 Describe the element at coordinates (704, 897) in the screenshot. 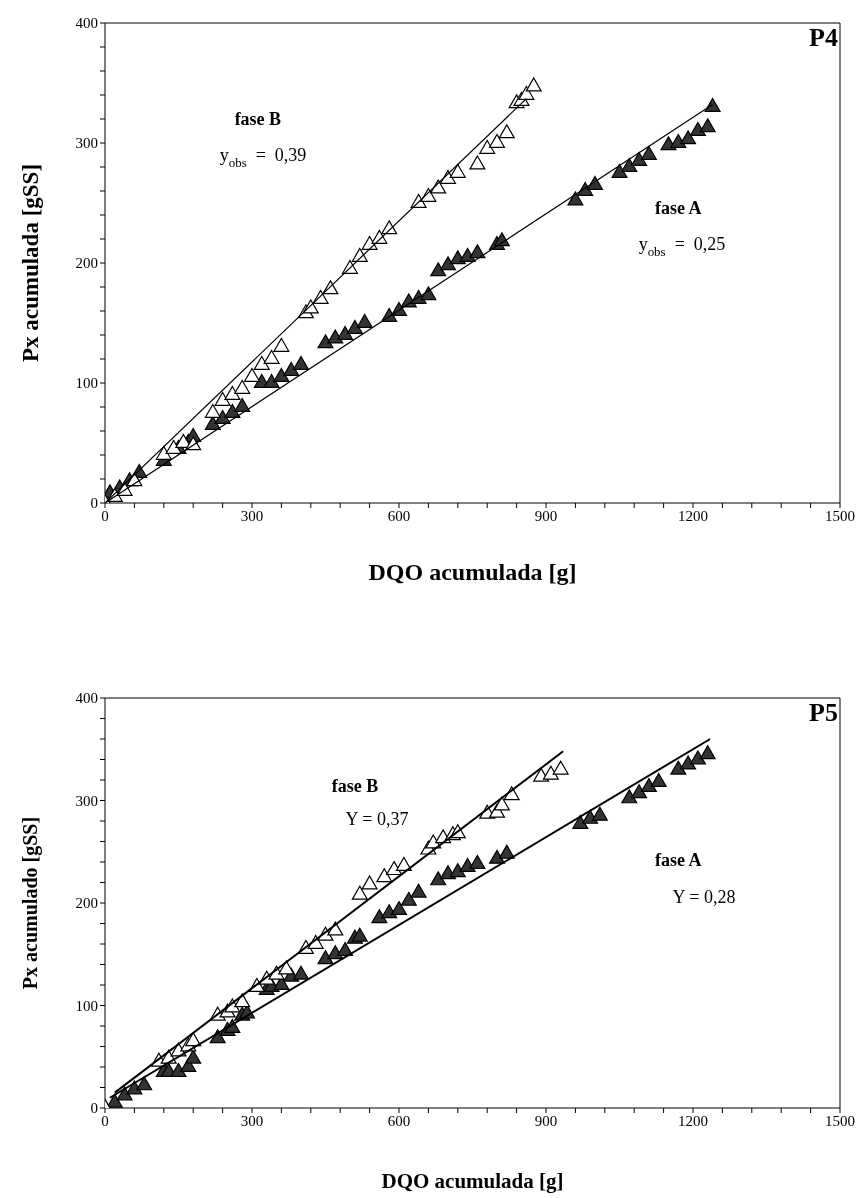

I see `annotation: Y = 0,28` at that location.